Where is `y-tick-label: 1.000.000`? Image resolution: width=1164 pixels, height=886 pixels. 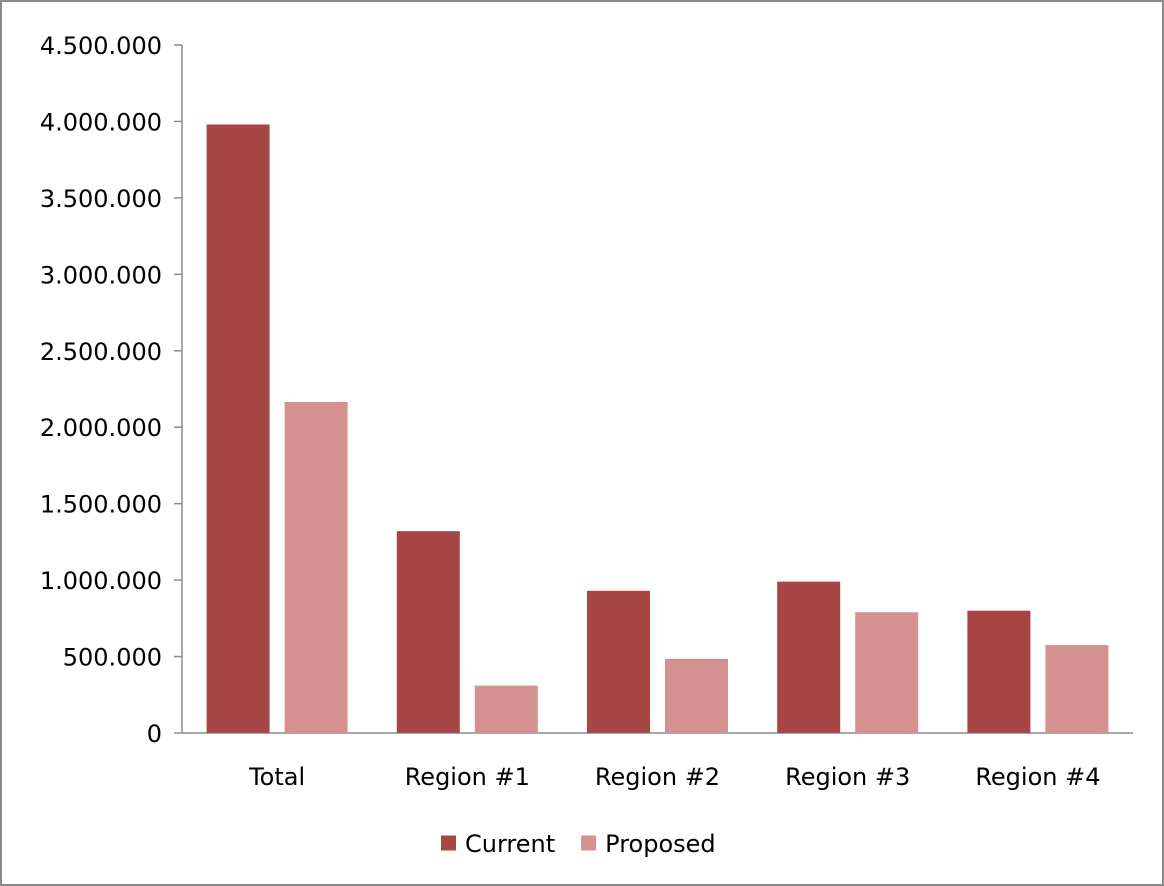 y-tick-label: 1.000.000 is located at coordinates (101, 581).